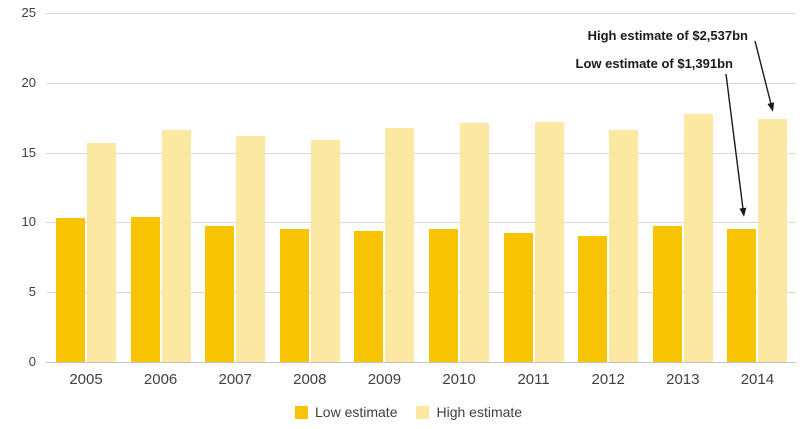 Image resolution: width=800 pixels, height=429 pixels. Describe the element at coordinates (301, 412) in the screenshot. I see `low-estimate-swatch` at that location.